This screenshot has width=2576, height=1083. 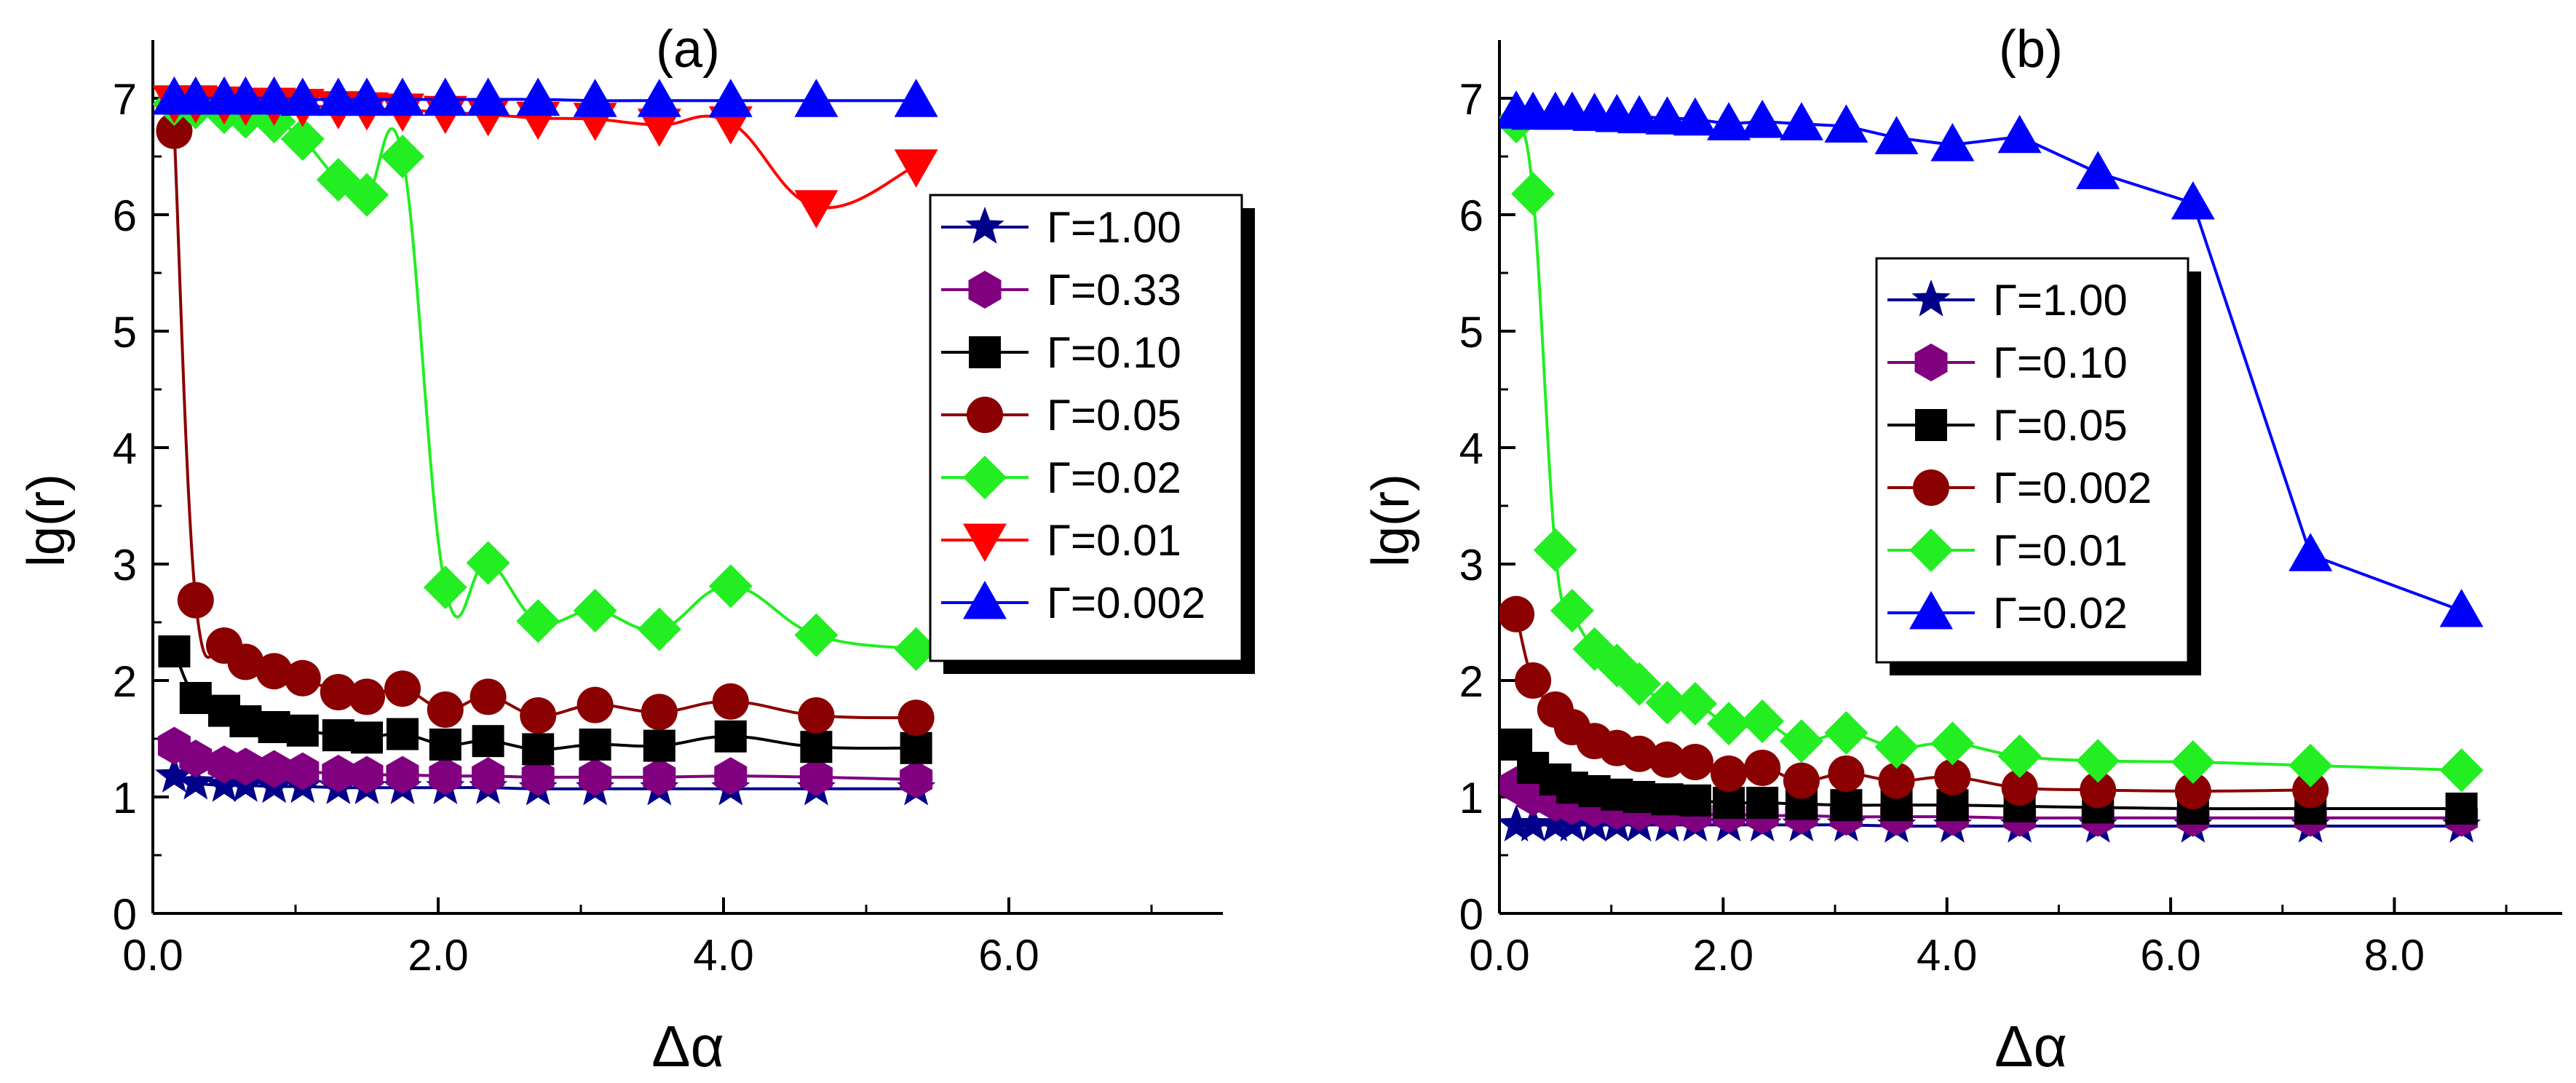 I want to click on y-tick-label-b: 3, so click(x=1471, y=565).